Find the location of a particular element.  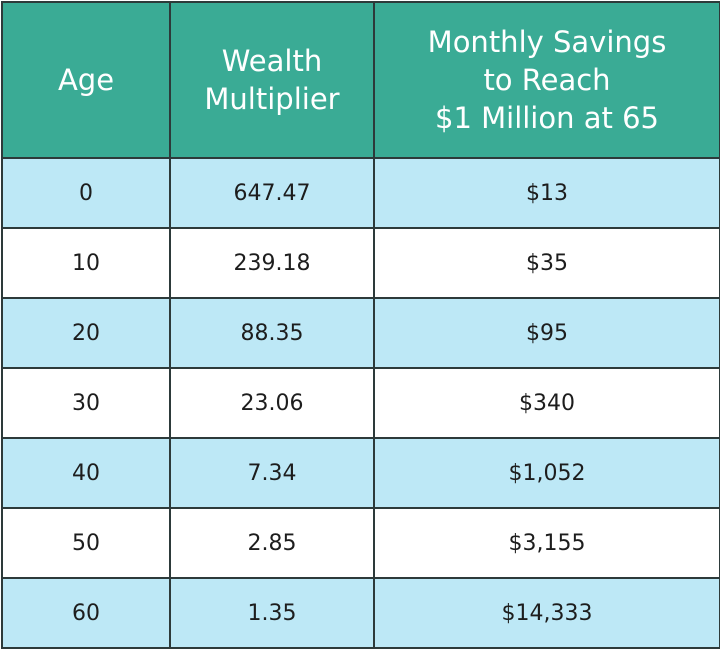

table-cell: 10 is located at coordinates (86, 263).